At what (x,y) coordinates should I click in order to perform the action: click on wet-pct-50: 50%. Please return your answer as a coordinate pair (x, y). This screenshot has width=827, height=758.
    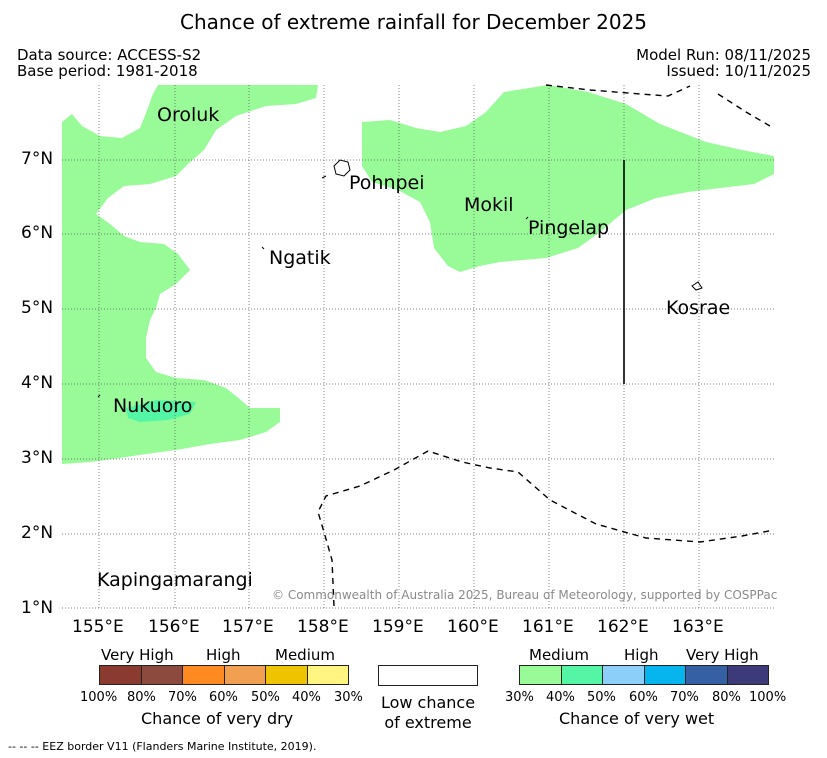
    Looking at the image, I should click on (601, 697).